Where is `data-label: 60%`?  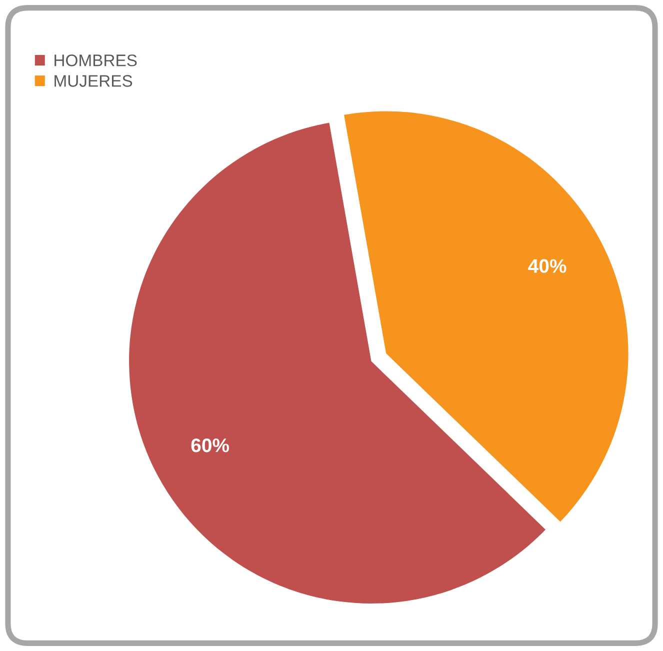 data-label: 60% is located at coordinates (210, 445).